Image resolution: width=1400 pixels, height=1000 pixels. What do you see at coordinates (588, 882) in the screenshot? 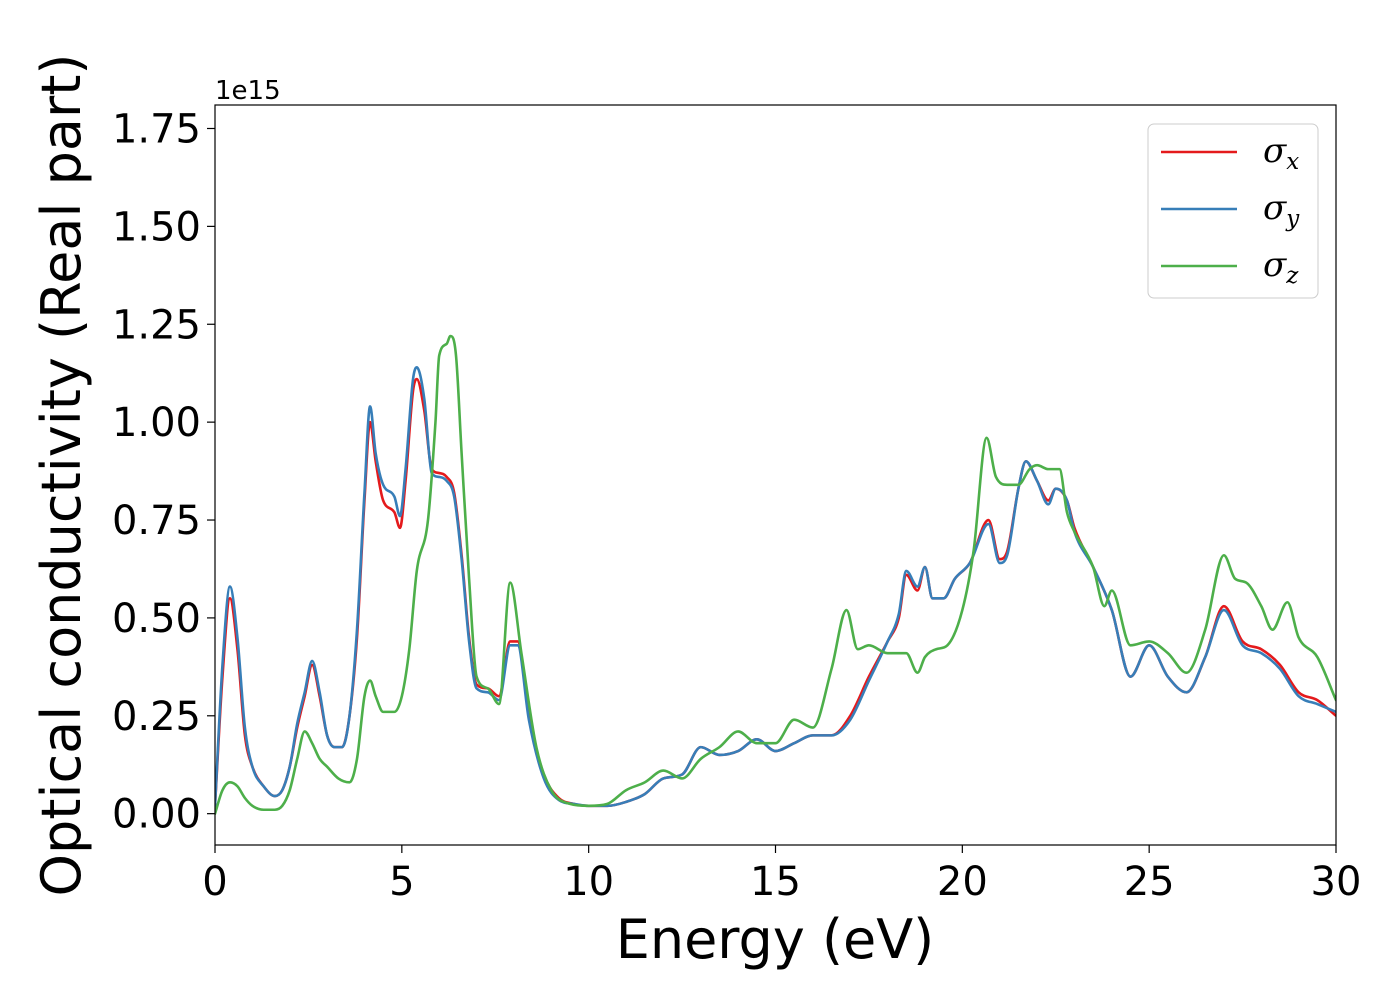
I see `x-tick-label: 10` at bounding box center [588, 882].